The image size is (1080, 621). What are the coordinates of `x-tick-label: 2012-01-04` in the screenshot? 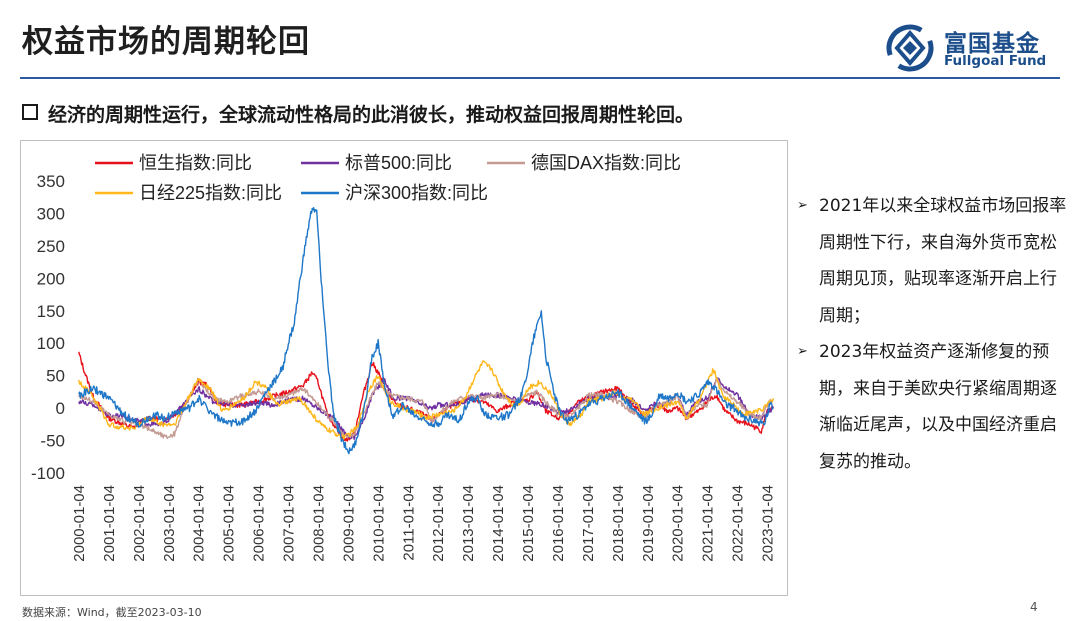 It's located at (438, 523).